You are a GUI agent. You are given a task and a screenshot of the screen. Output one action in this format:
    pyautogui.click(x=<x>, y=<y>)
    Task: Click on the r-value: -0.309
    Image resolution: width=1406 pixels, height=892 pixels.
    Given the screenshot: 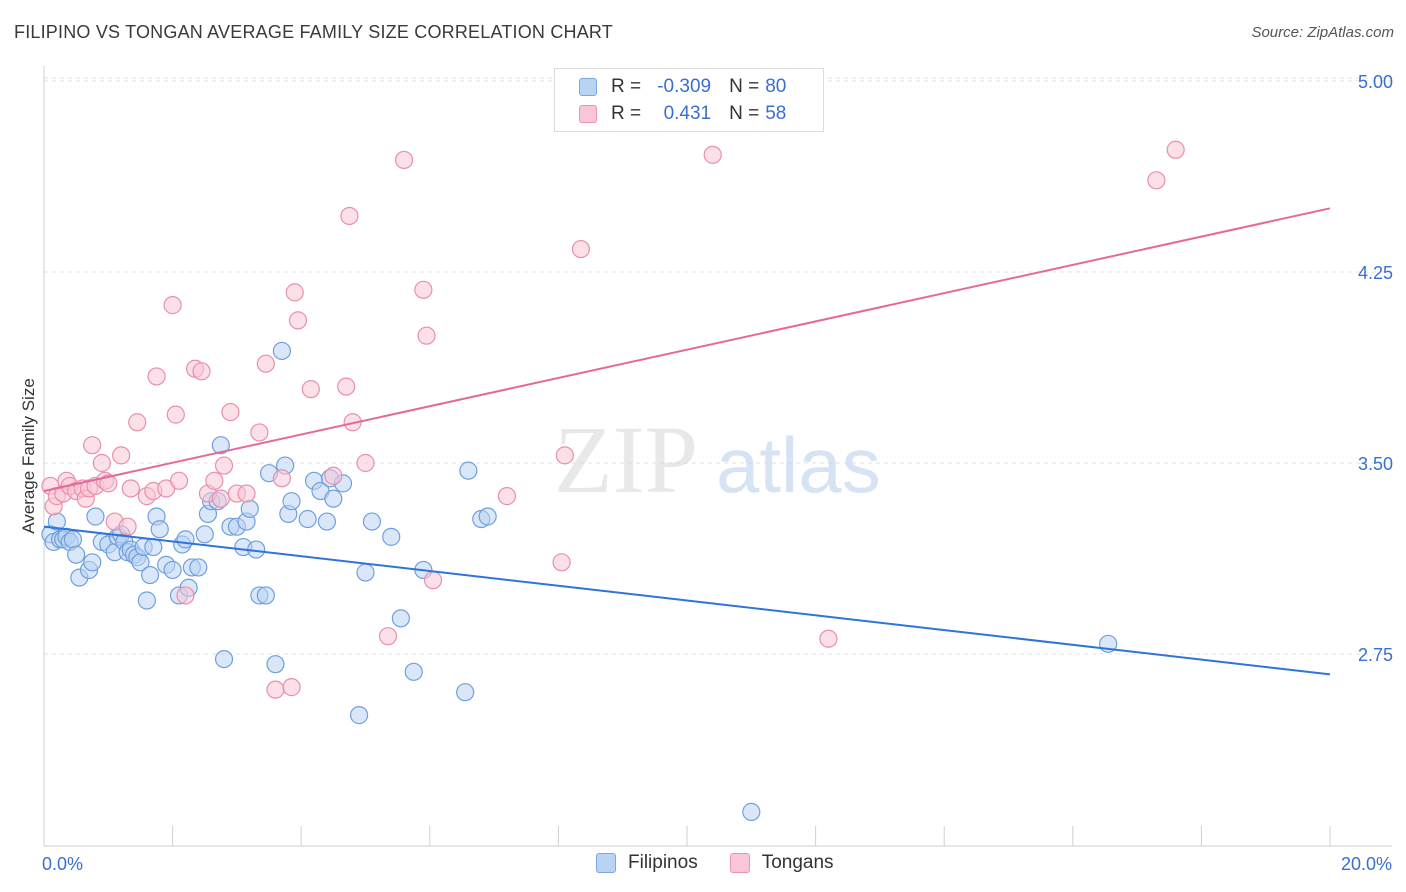 What is the action you would take?
    pyautogui.click(x=684, y=86)
    